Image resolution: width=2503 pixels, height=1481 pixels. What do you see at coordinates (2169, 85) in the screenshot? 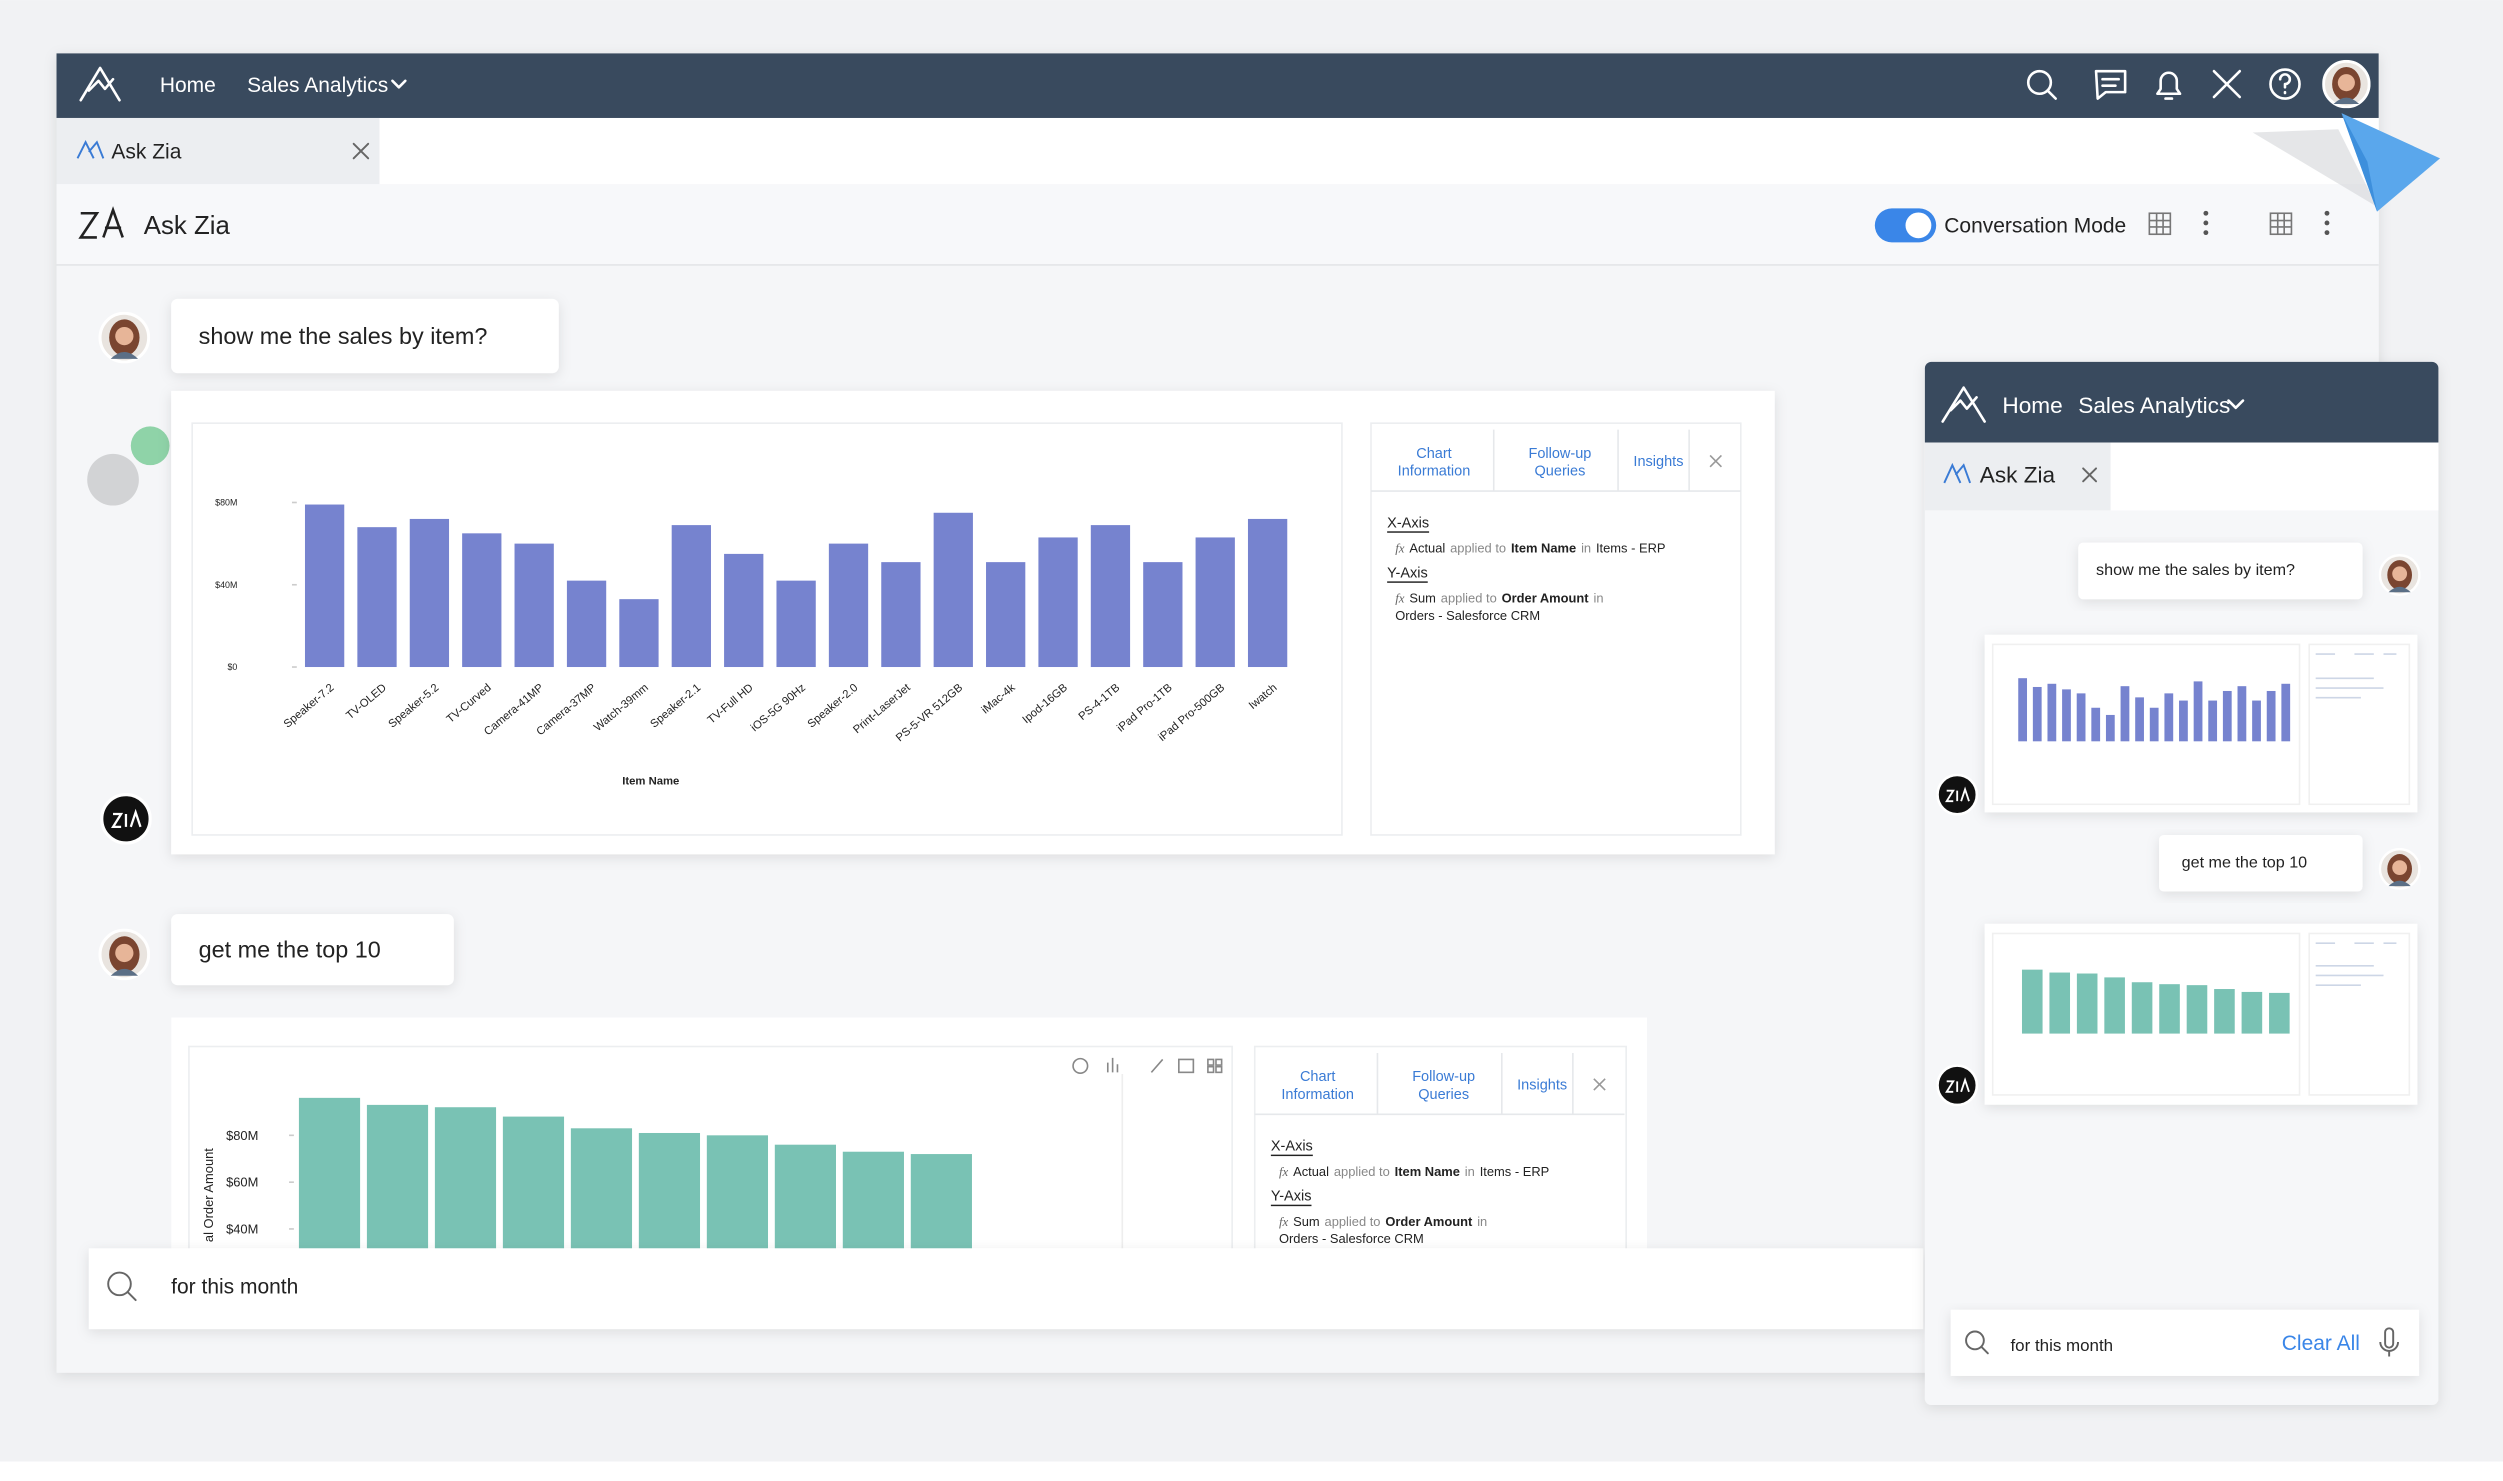
I see `bell-icon` at bounding box center [2169, 85].